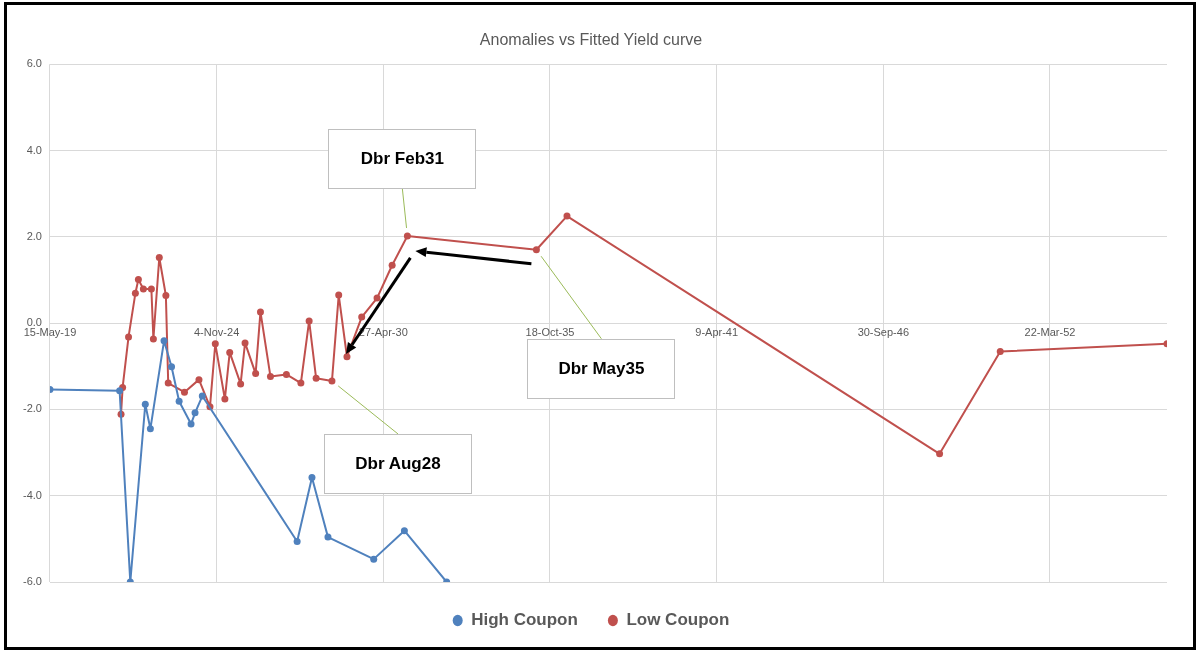 This screenshot has height=654, width=1203. I want to click on x-tick-label: 30-Sep-46, so click(883, 331).